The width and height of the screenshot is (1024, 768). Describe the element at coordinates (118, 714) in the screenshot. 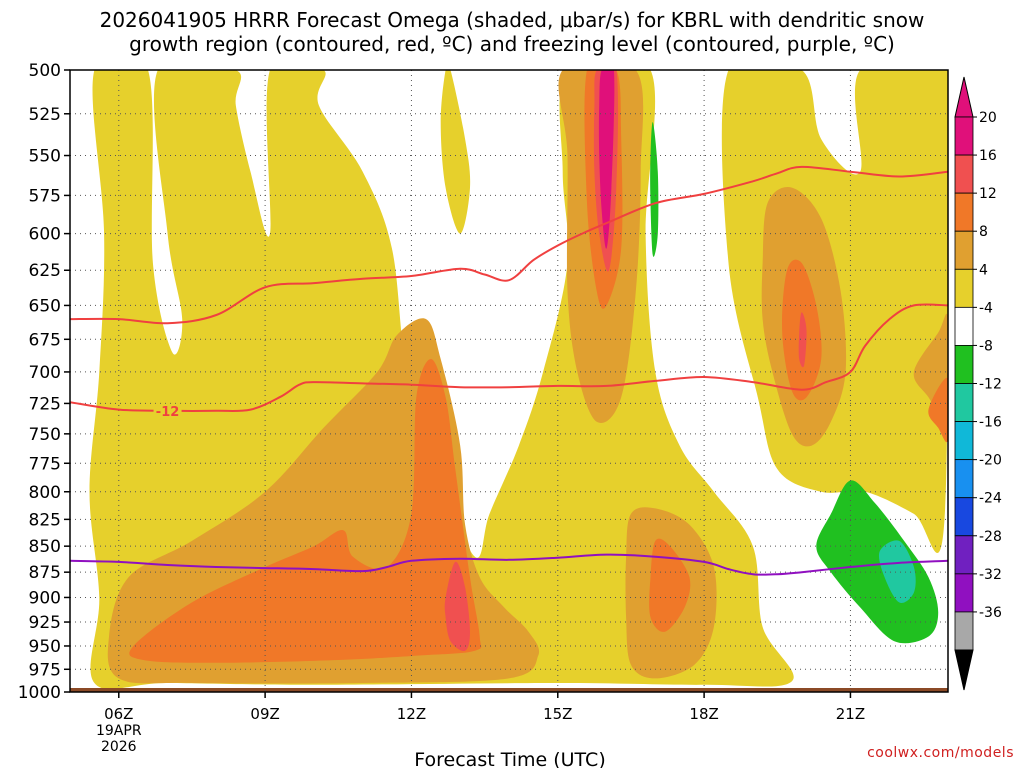

I see `x-tick-label-06Z: 06Z` at that location.